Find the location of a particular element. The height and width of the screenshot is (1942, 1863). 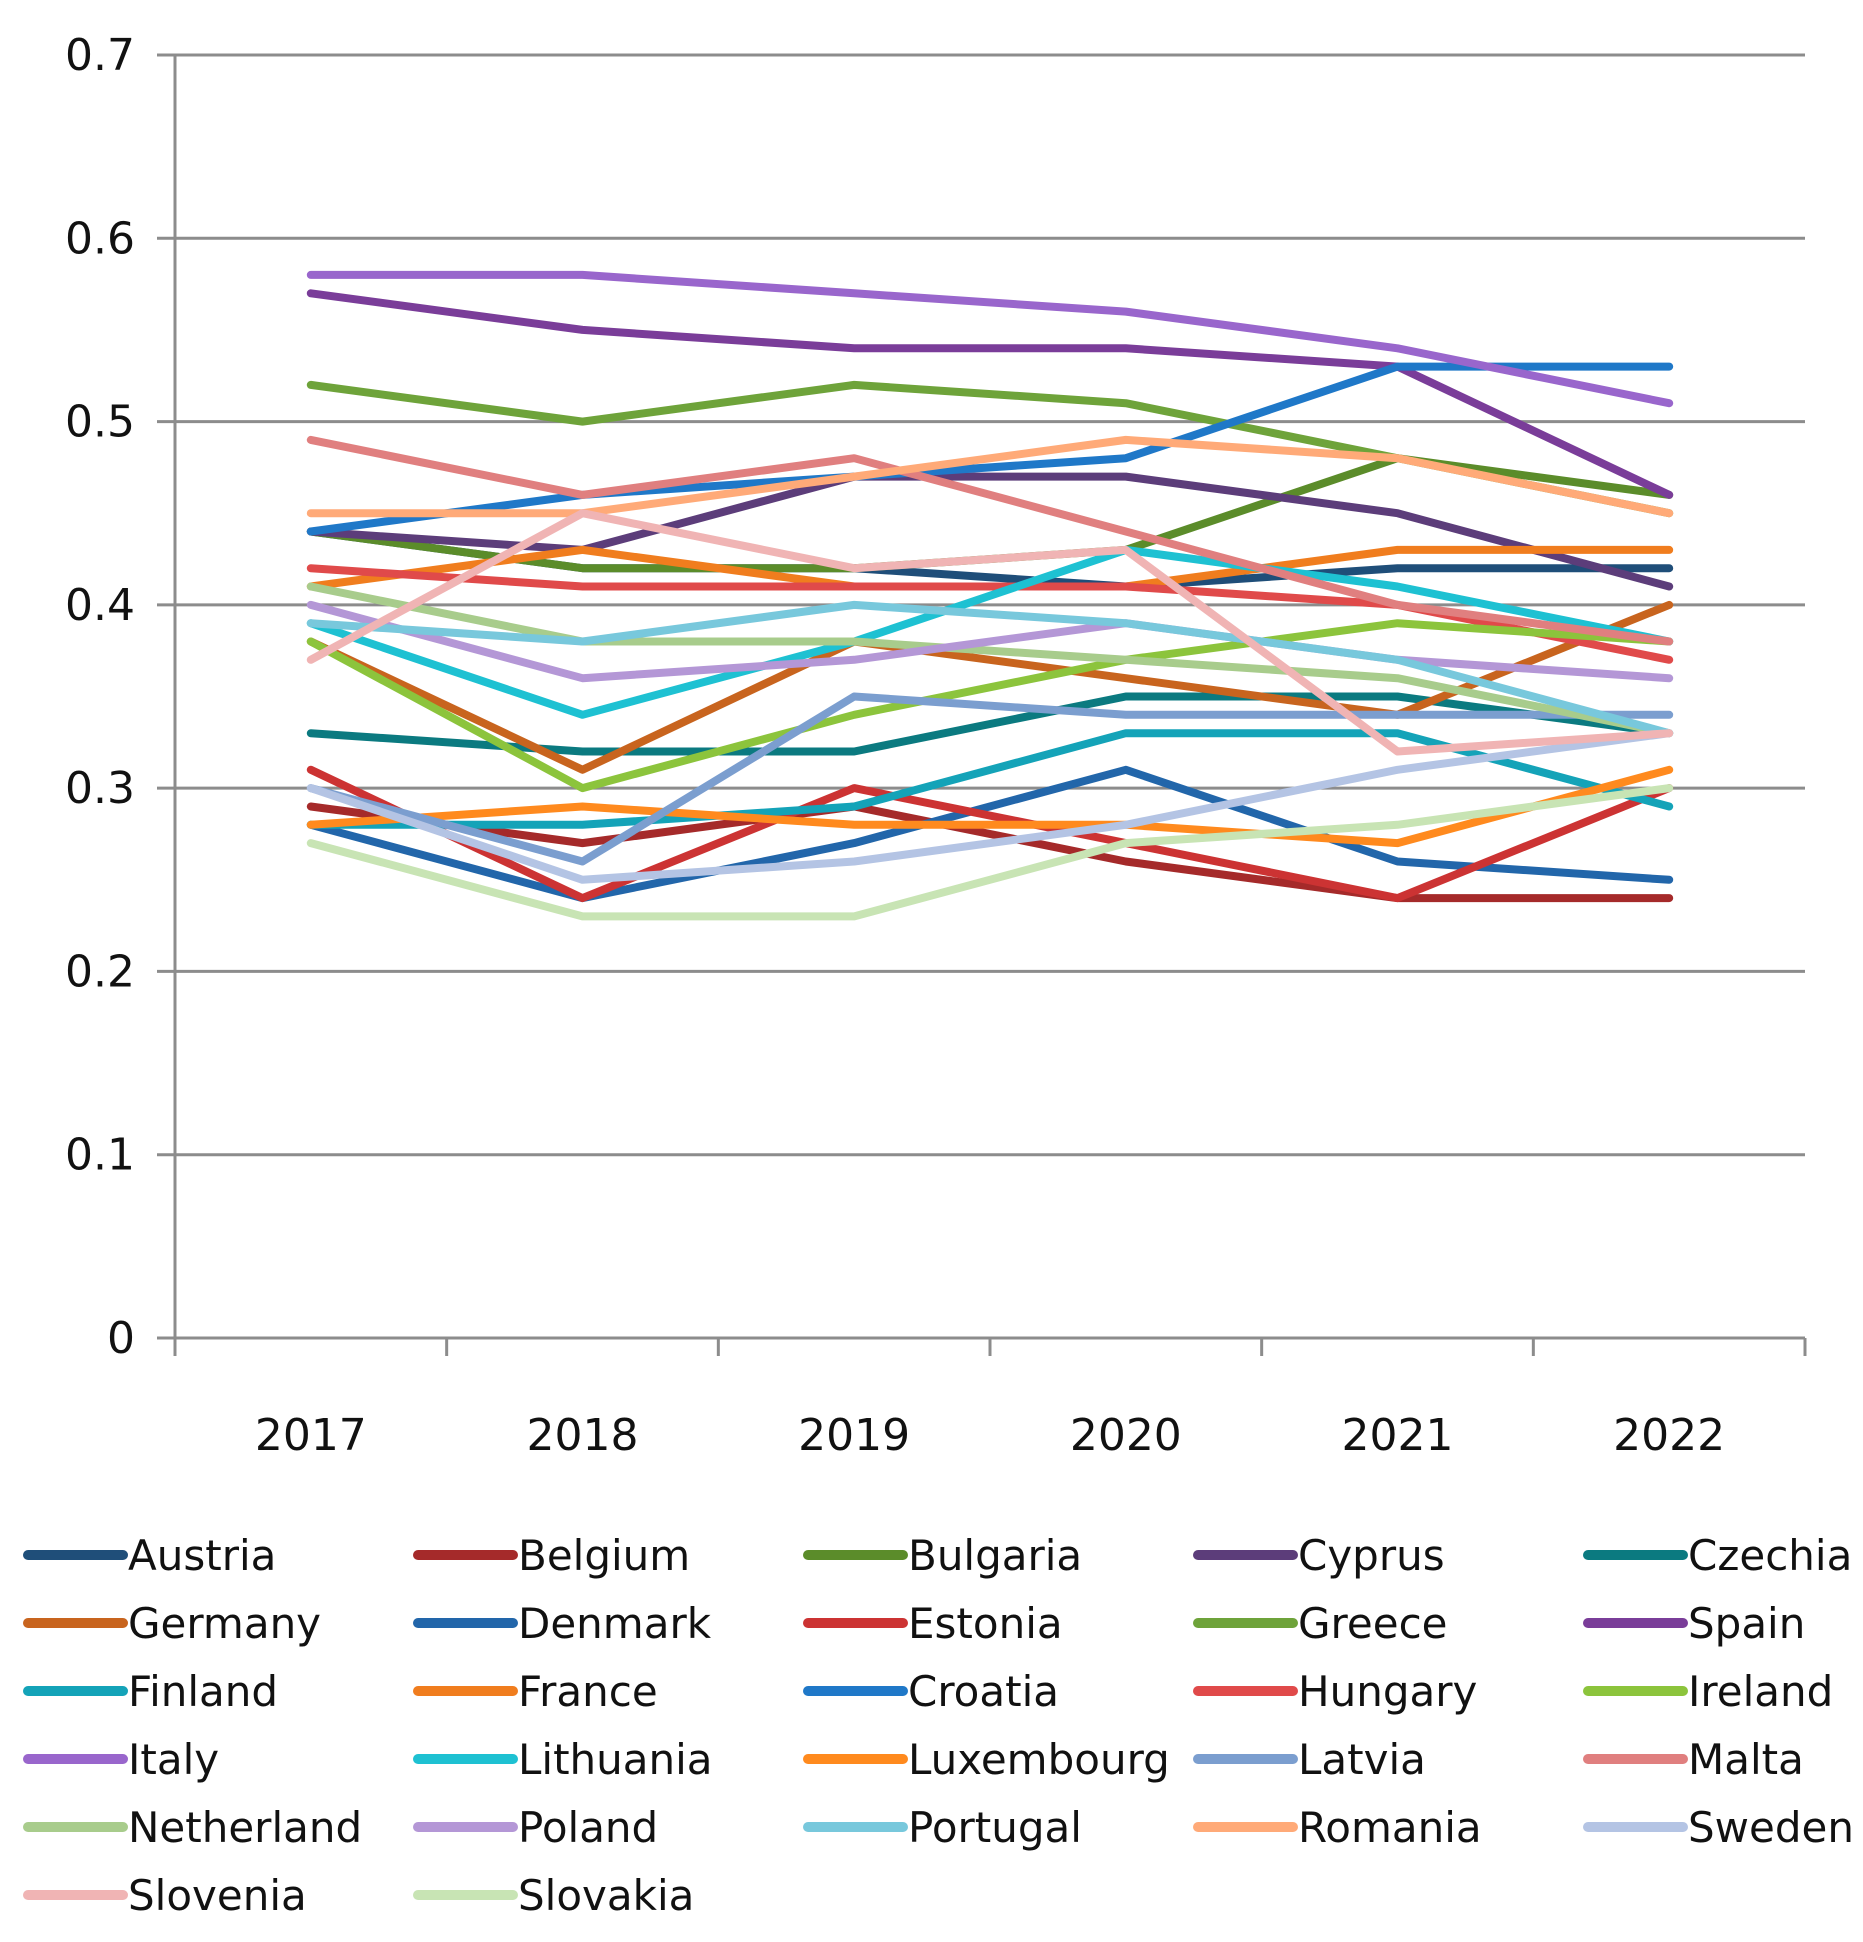

legend-item-sweden: Sweden is located at coordinates (1718, 1827).